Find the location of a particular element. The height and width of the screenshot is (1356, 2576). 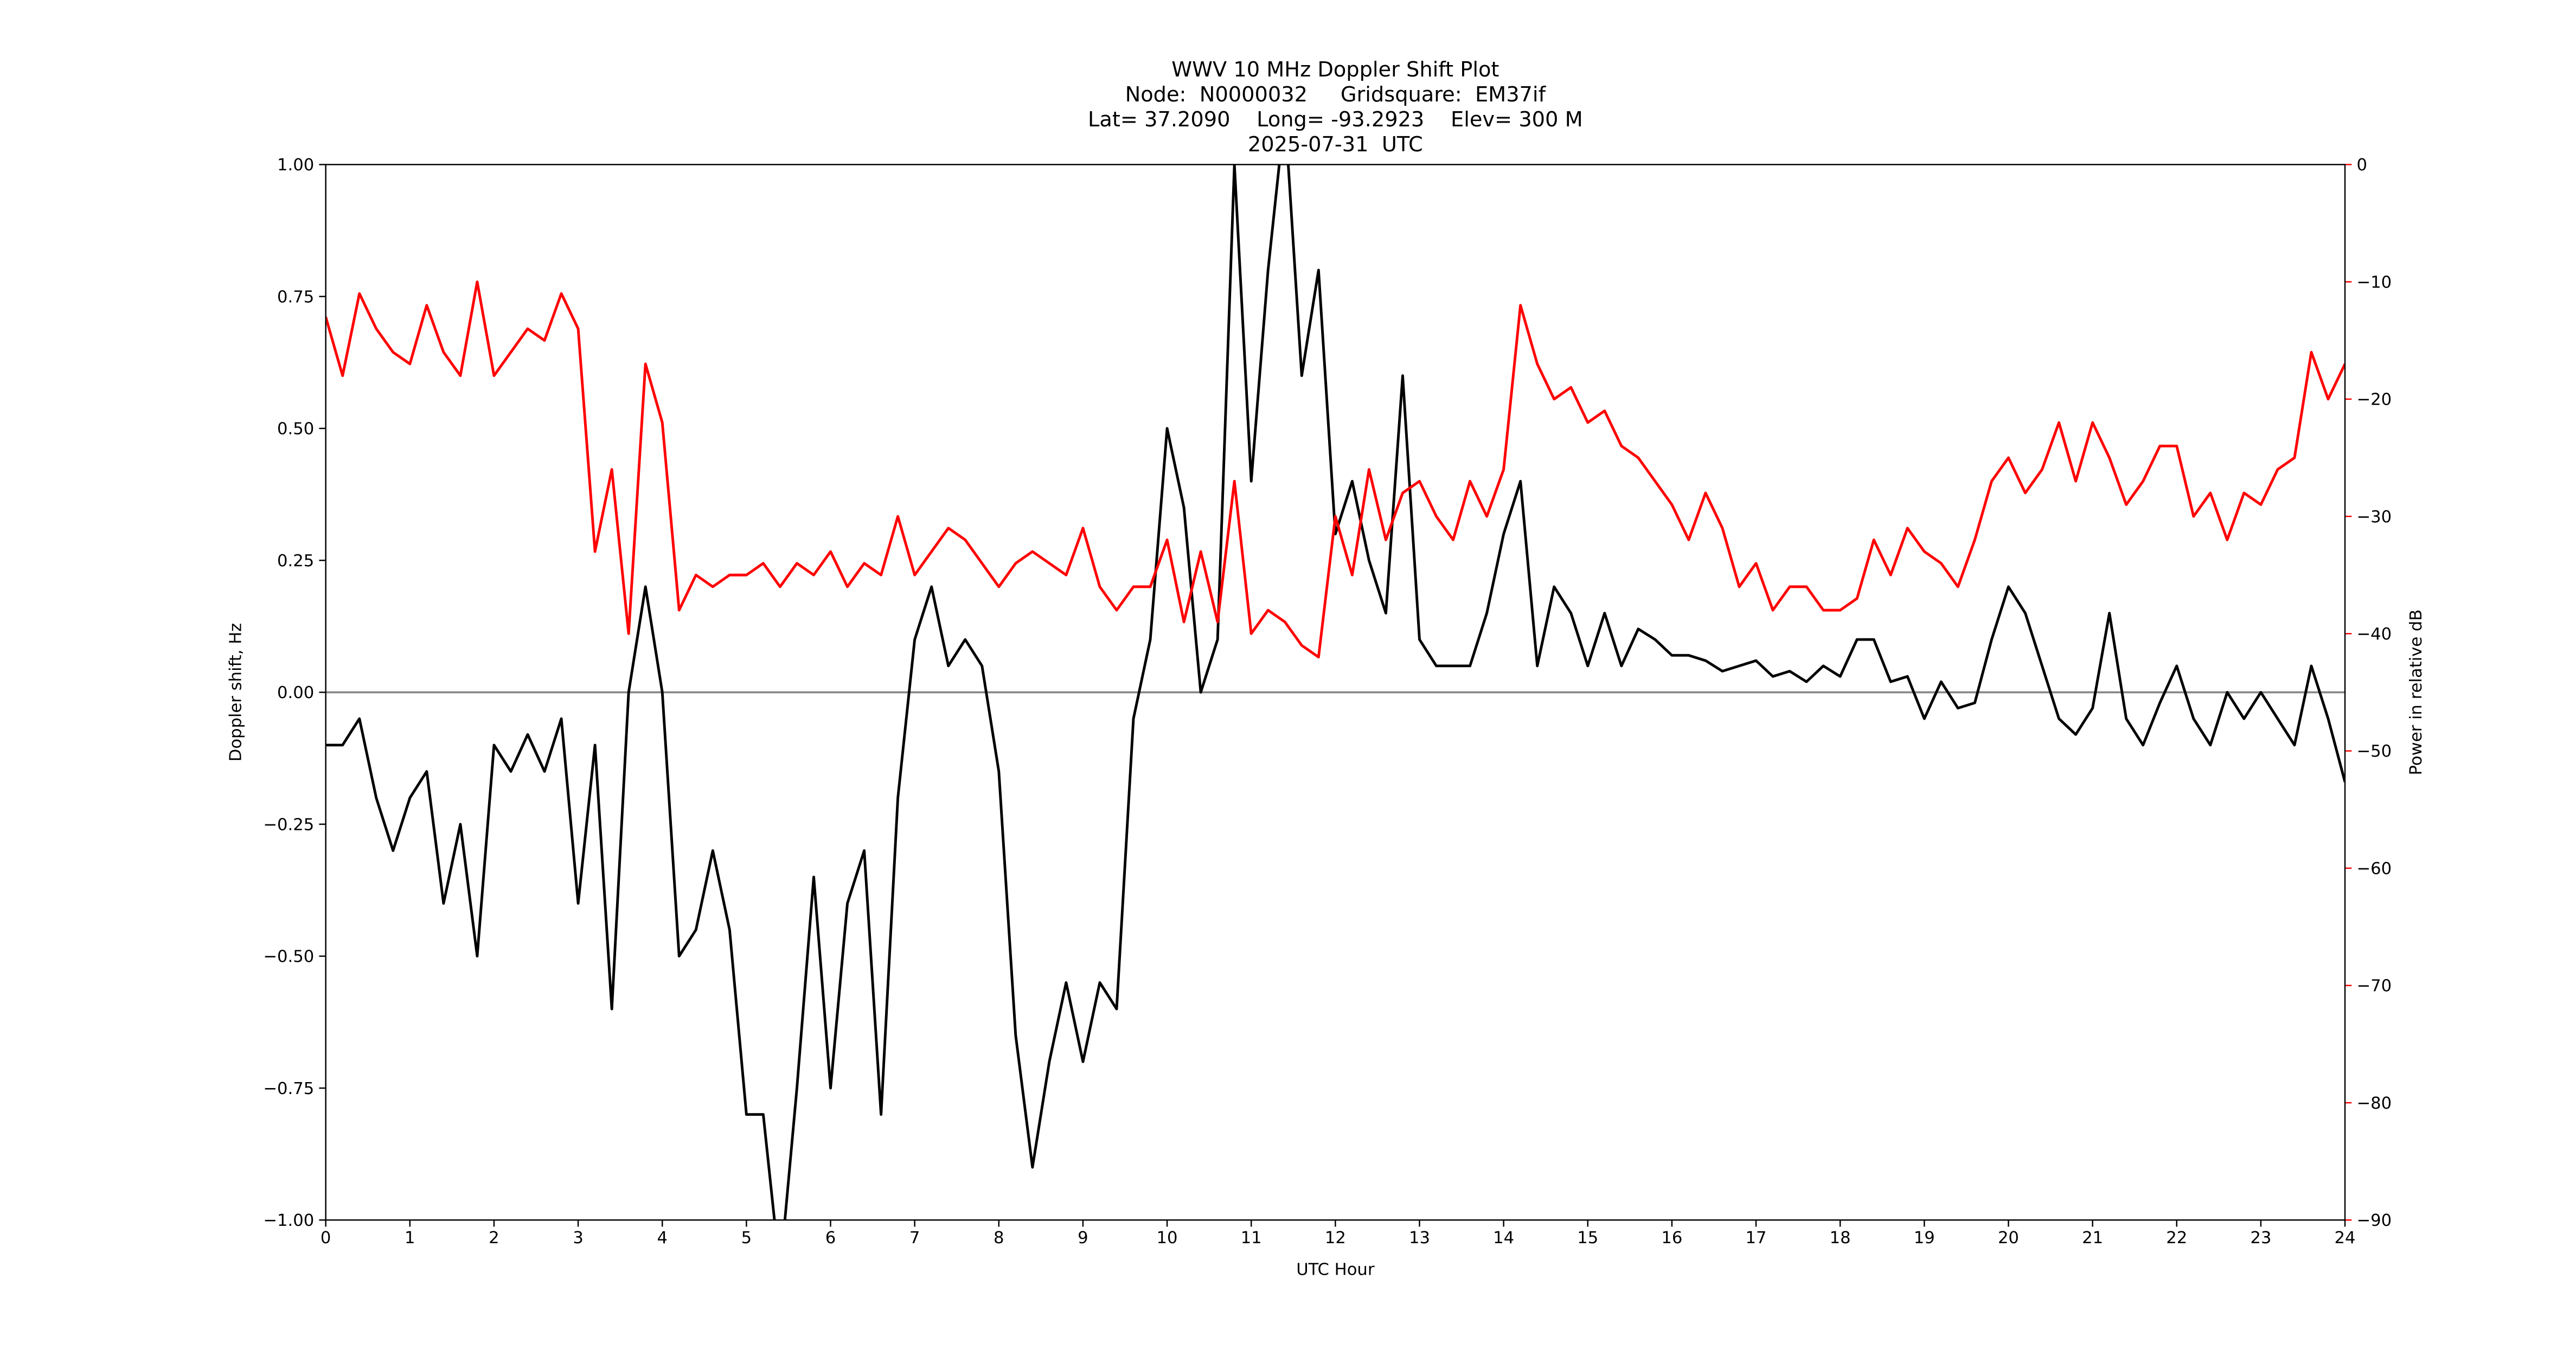

x-tick-label: 3 is located at coordinates (578, 1238).